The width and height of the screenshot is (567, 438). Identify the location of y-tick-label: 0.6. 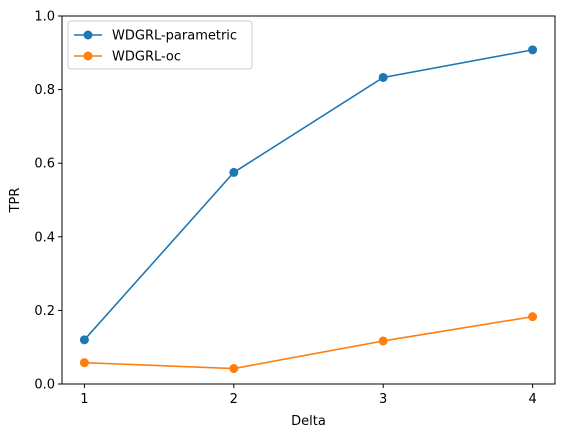
(44, 164).